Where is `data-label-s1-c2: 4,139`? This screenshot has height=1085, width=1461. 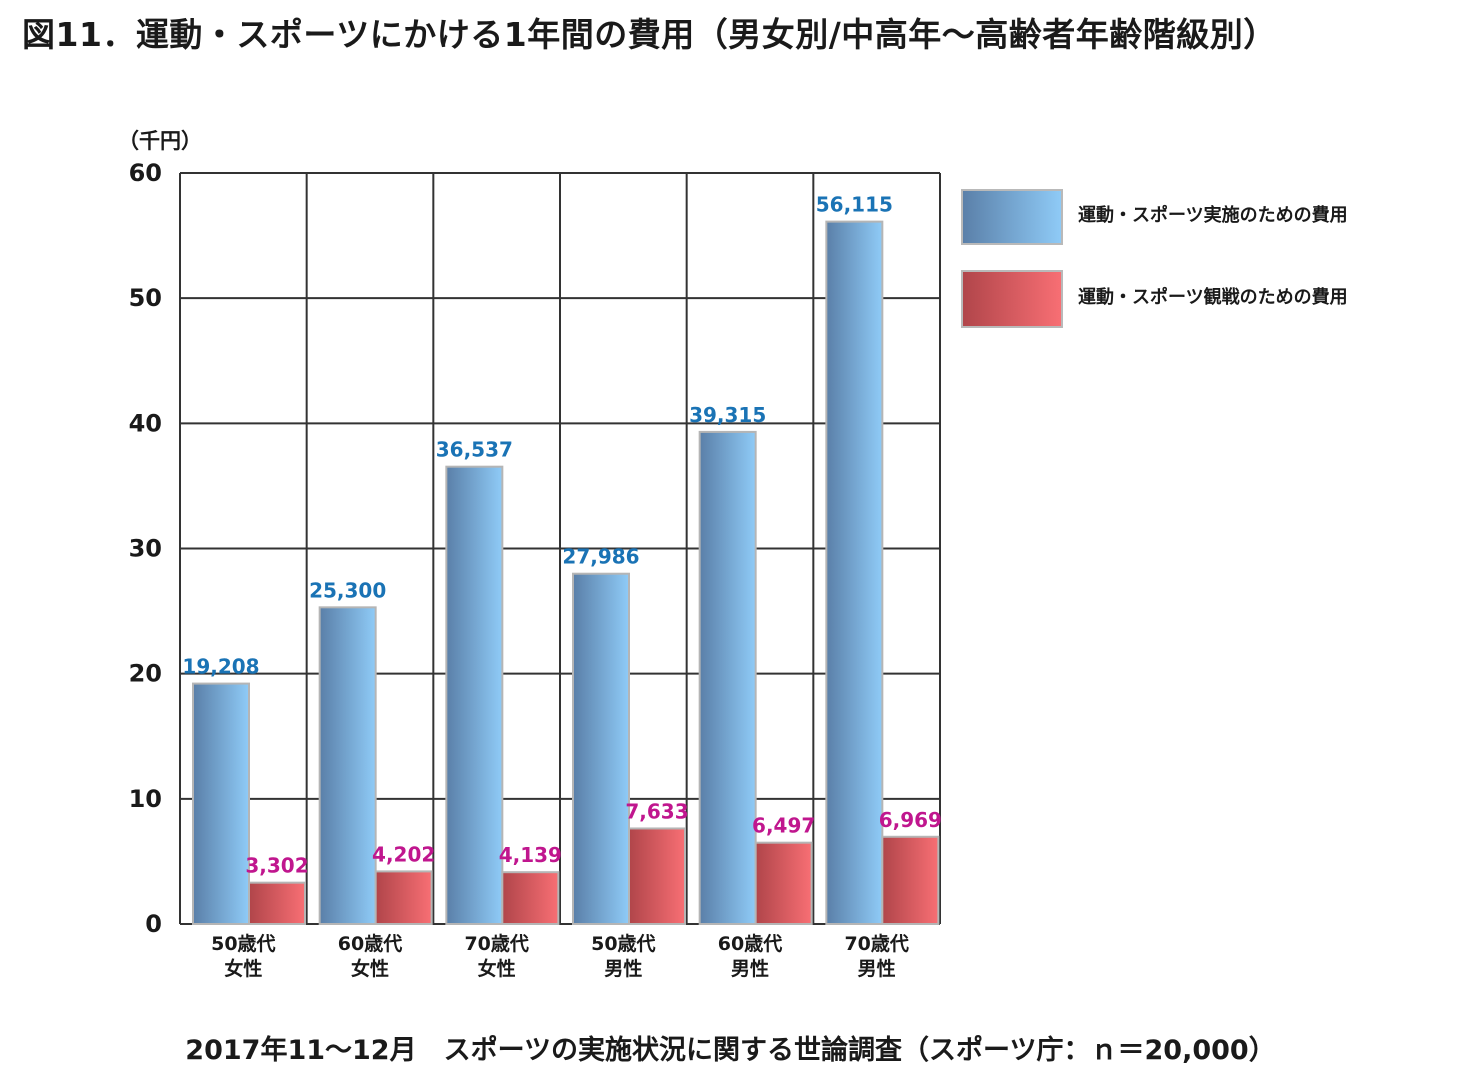 data-label-s1-c2: 4,139 is located at coordinates (530, 855).